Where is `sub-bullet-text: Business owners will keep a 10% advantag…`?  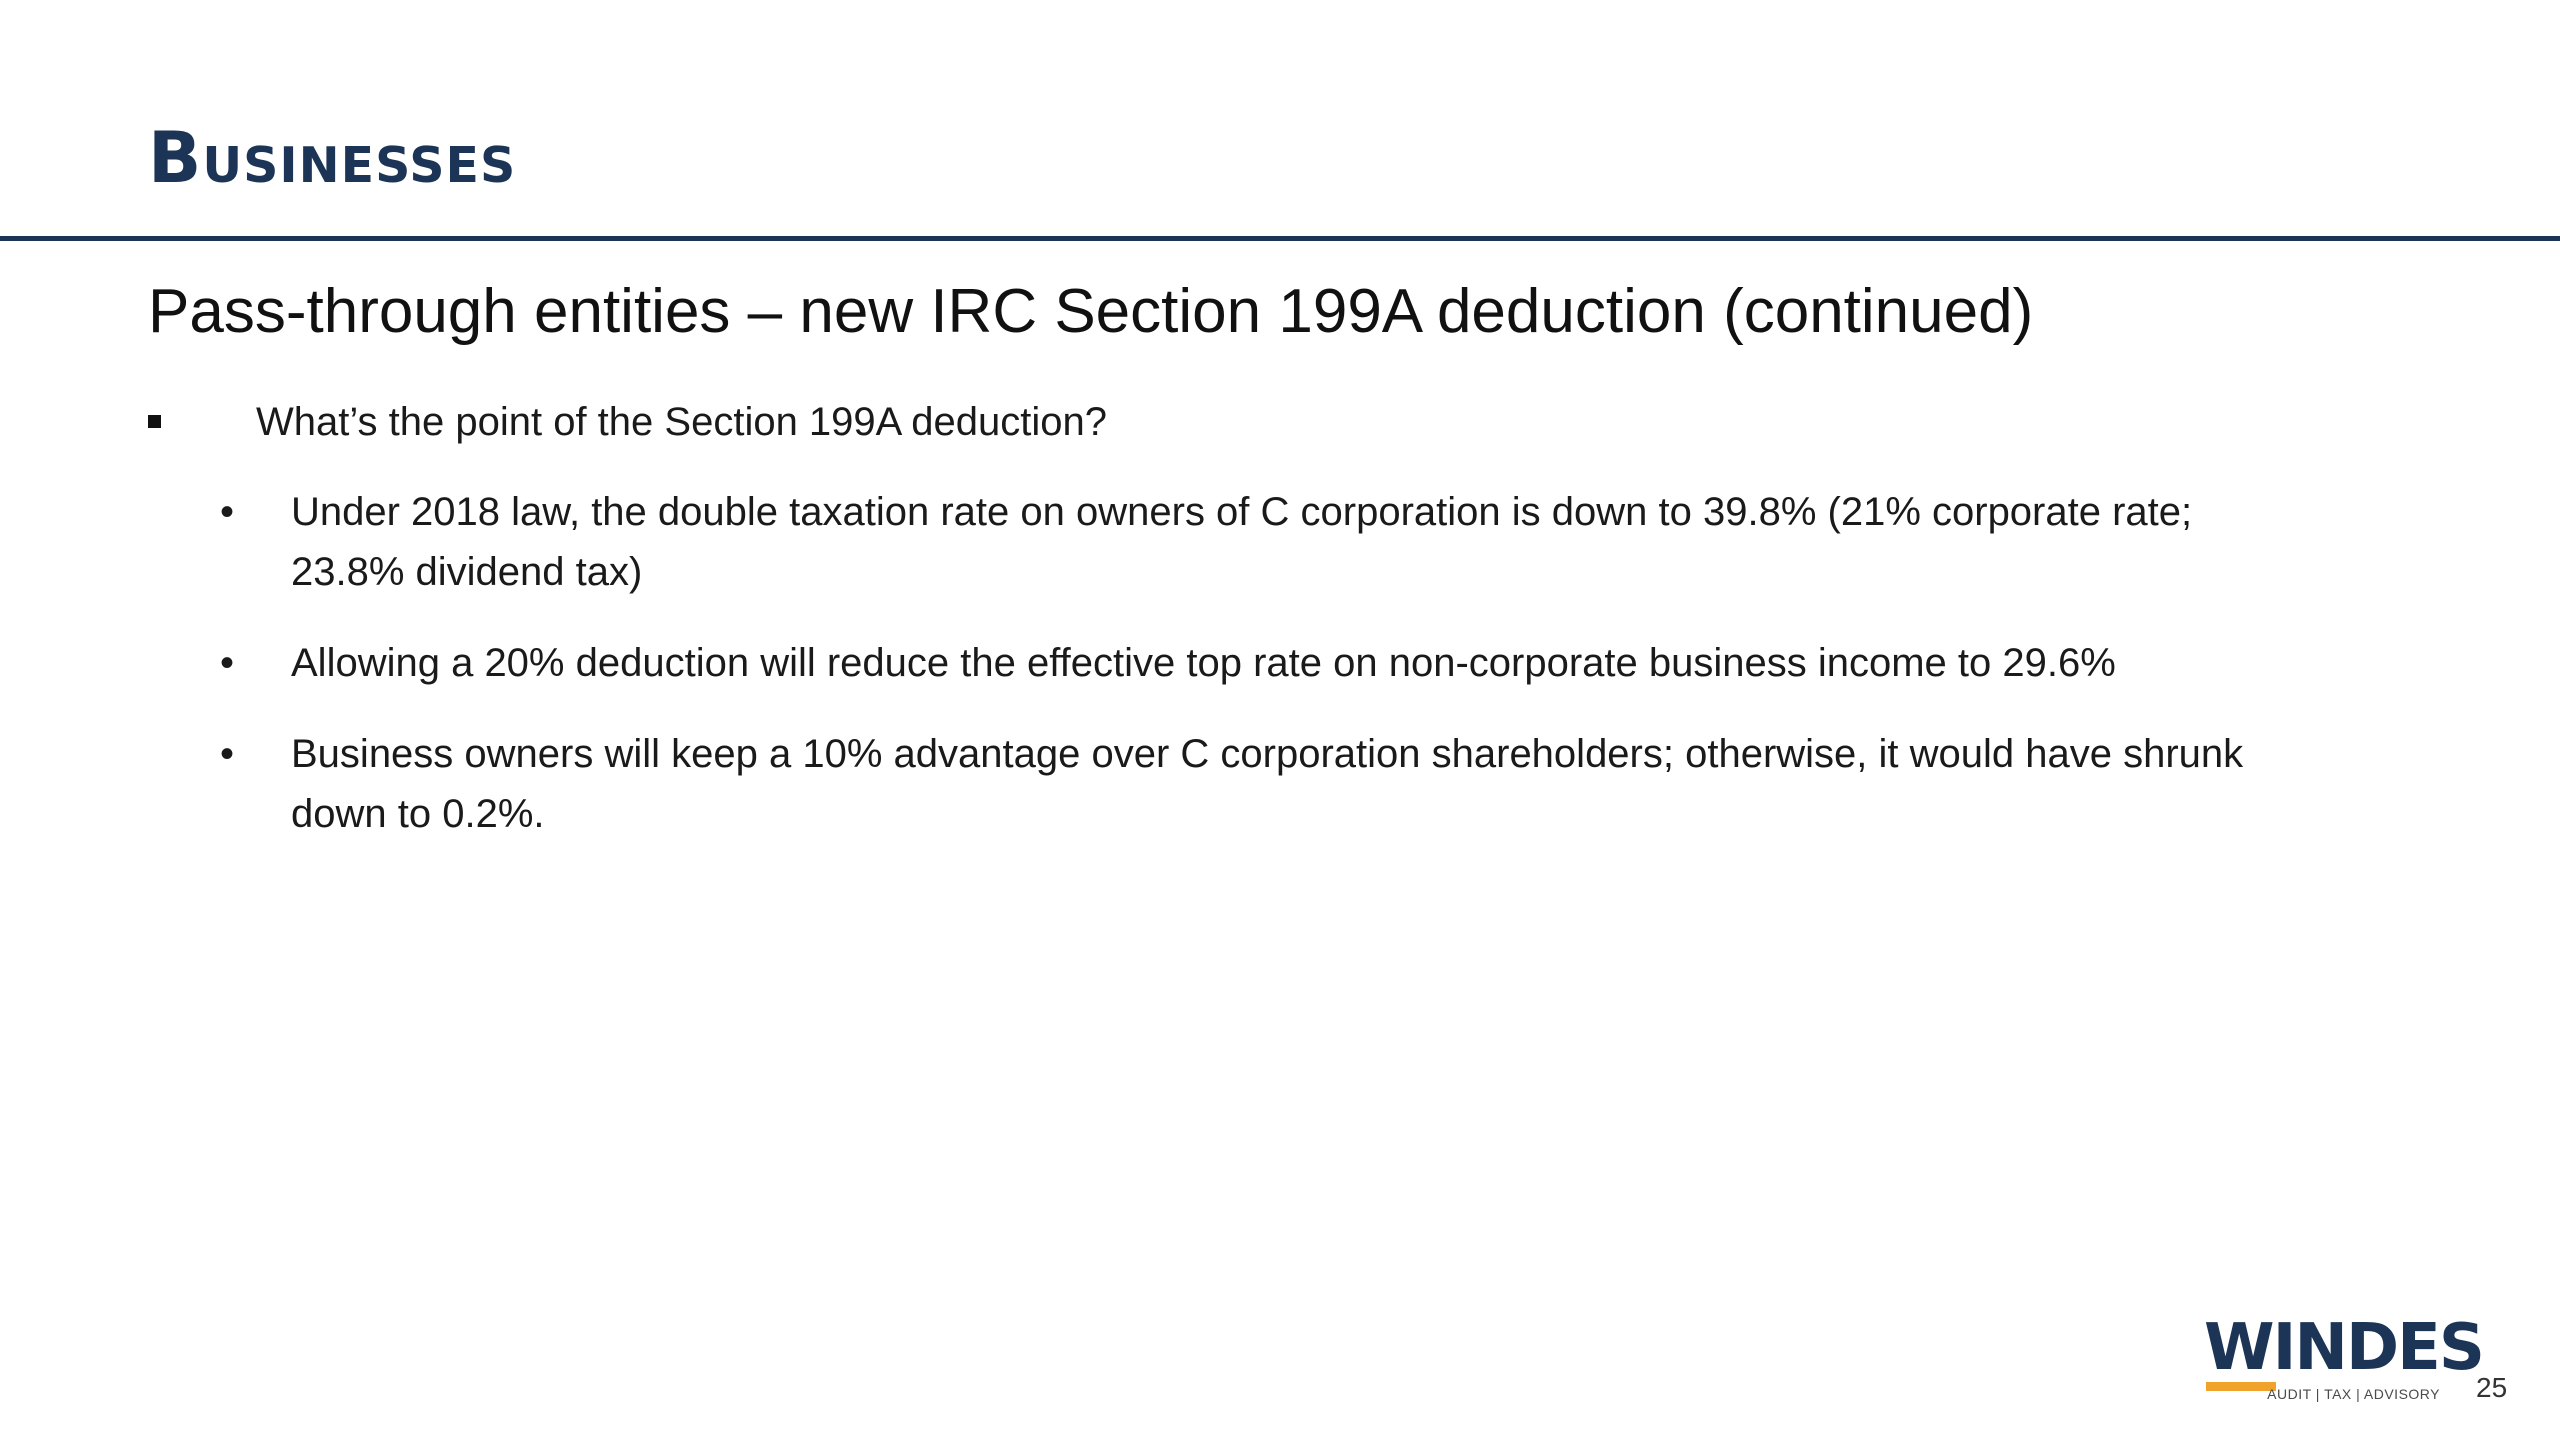
sub-bullet-text: Business owners will keep a 10% advantag… is located at coordinates (1267, 784).